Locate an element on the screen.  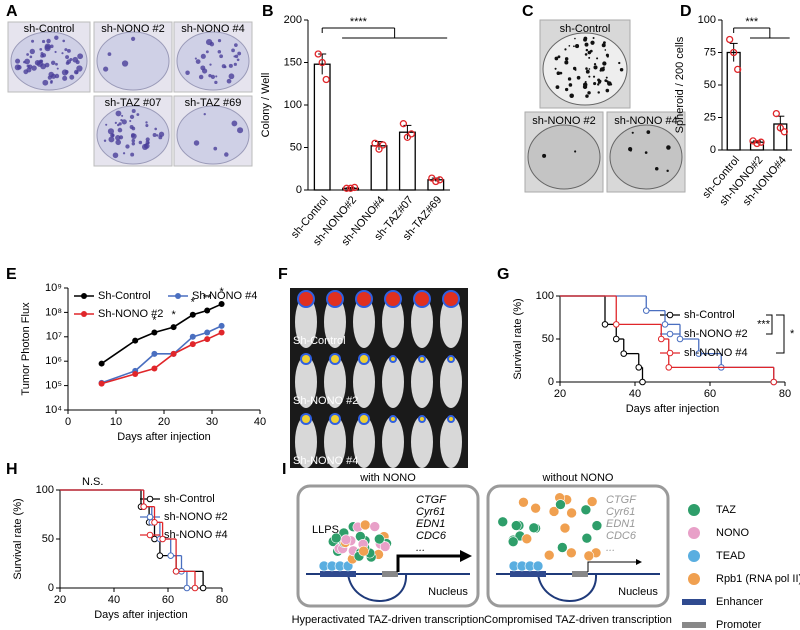
nucleus-label: Nucleus is located at coordinates (638, 592).